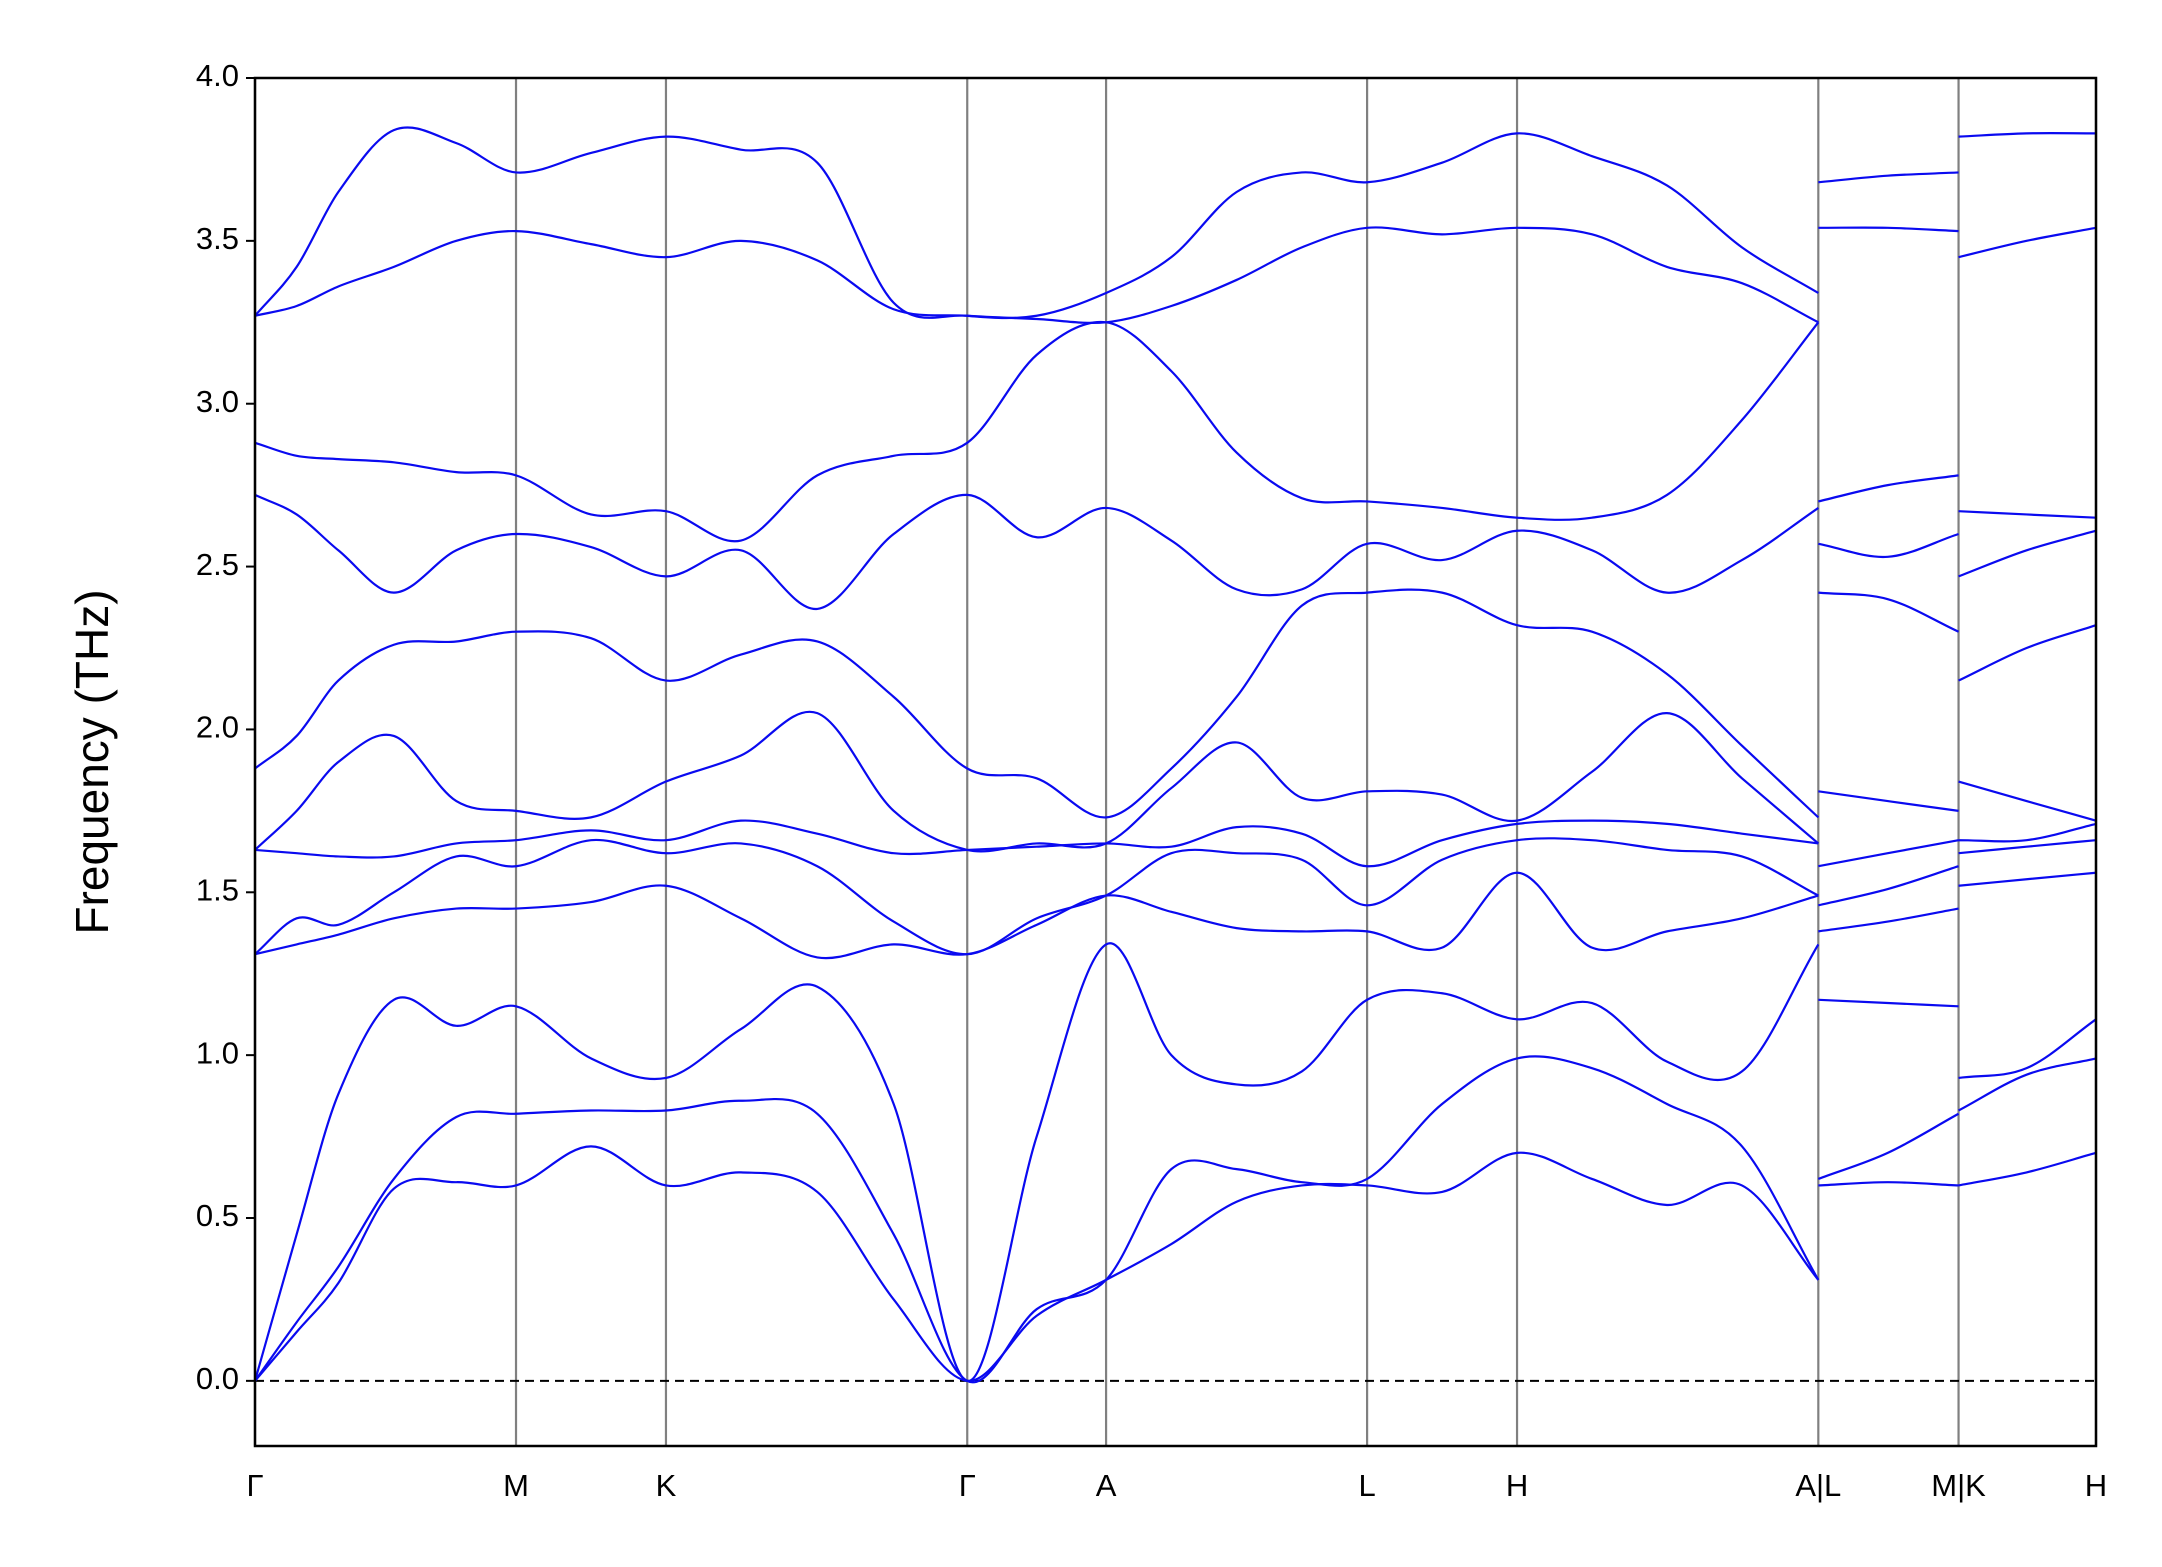  What do you see at coordinates (217, 727) in the screenshot?
I see `y-tick-label: 2.0` at bounding box center [217, 727].